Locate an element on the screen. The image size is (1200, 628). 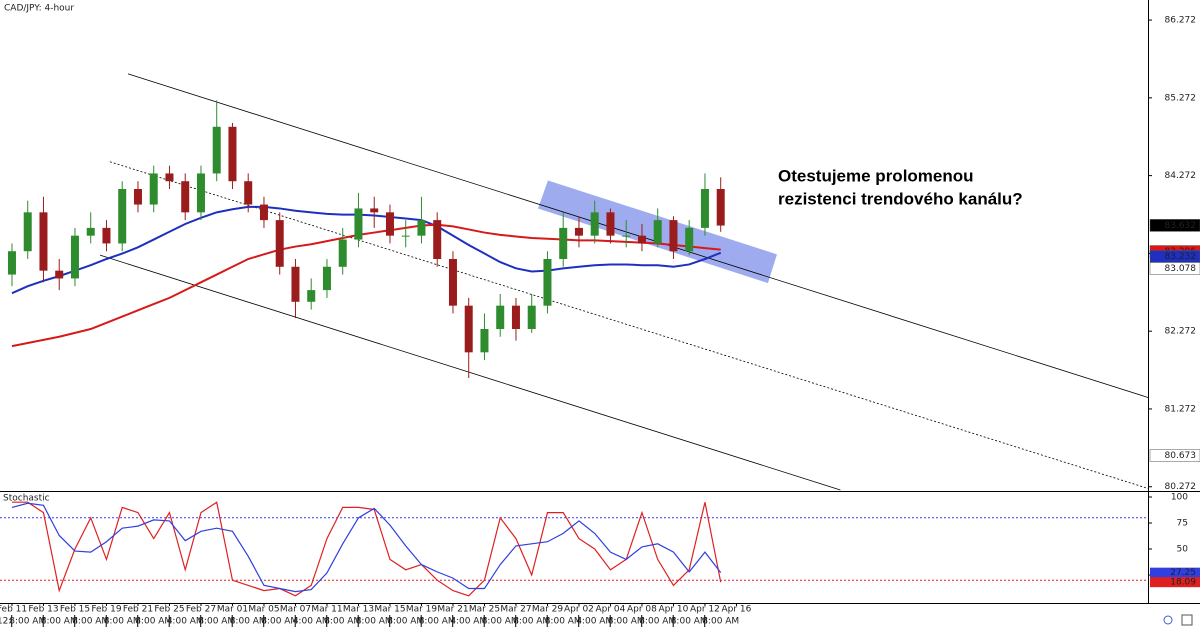
price-label: 83.232 is located at coordinates (1181, 257).